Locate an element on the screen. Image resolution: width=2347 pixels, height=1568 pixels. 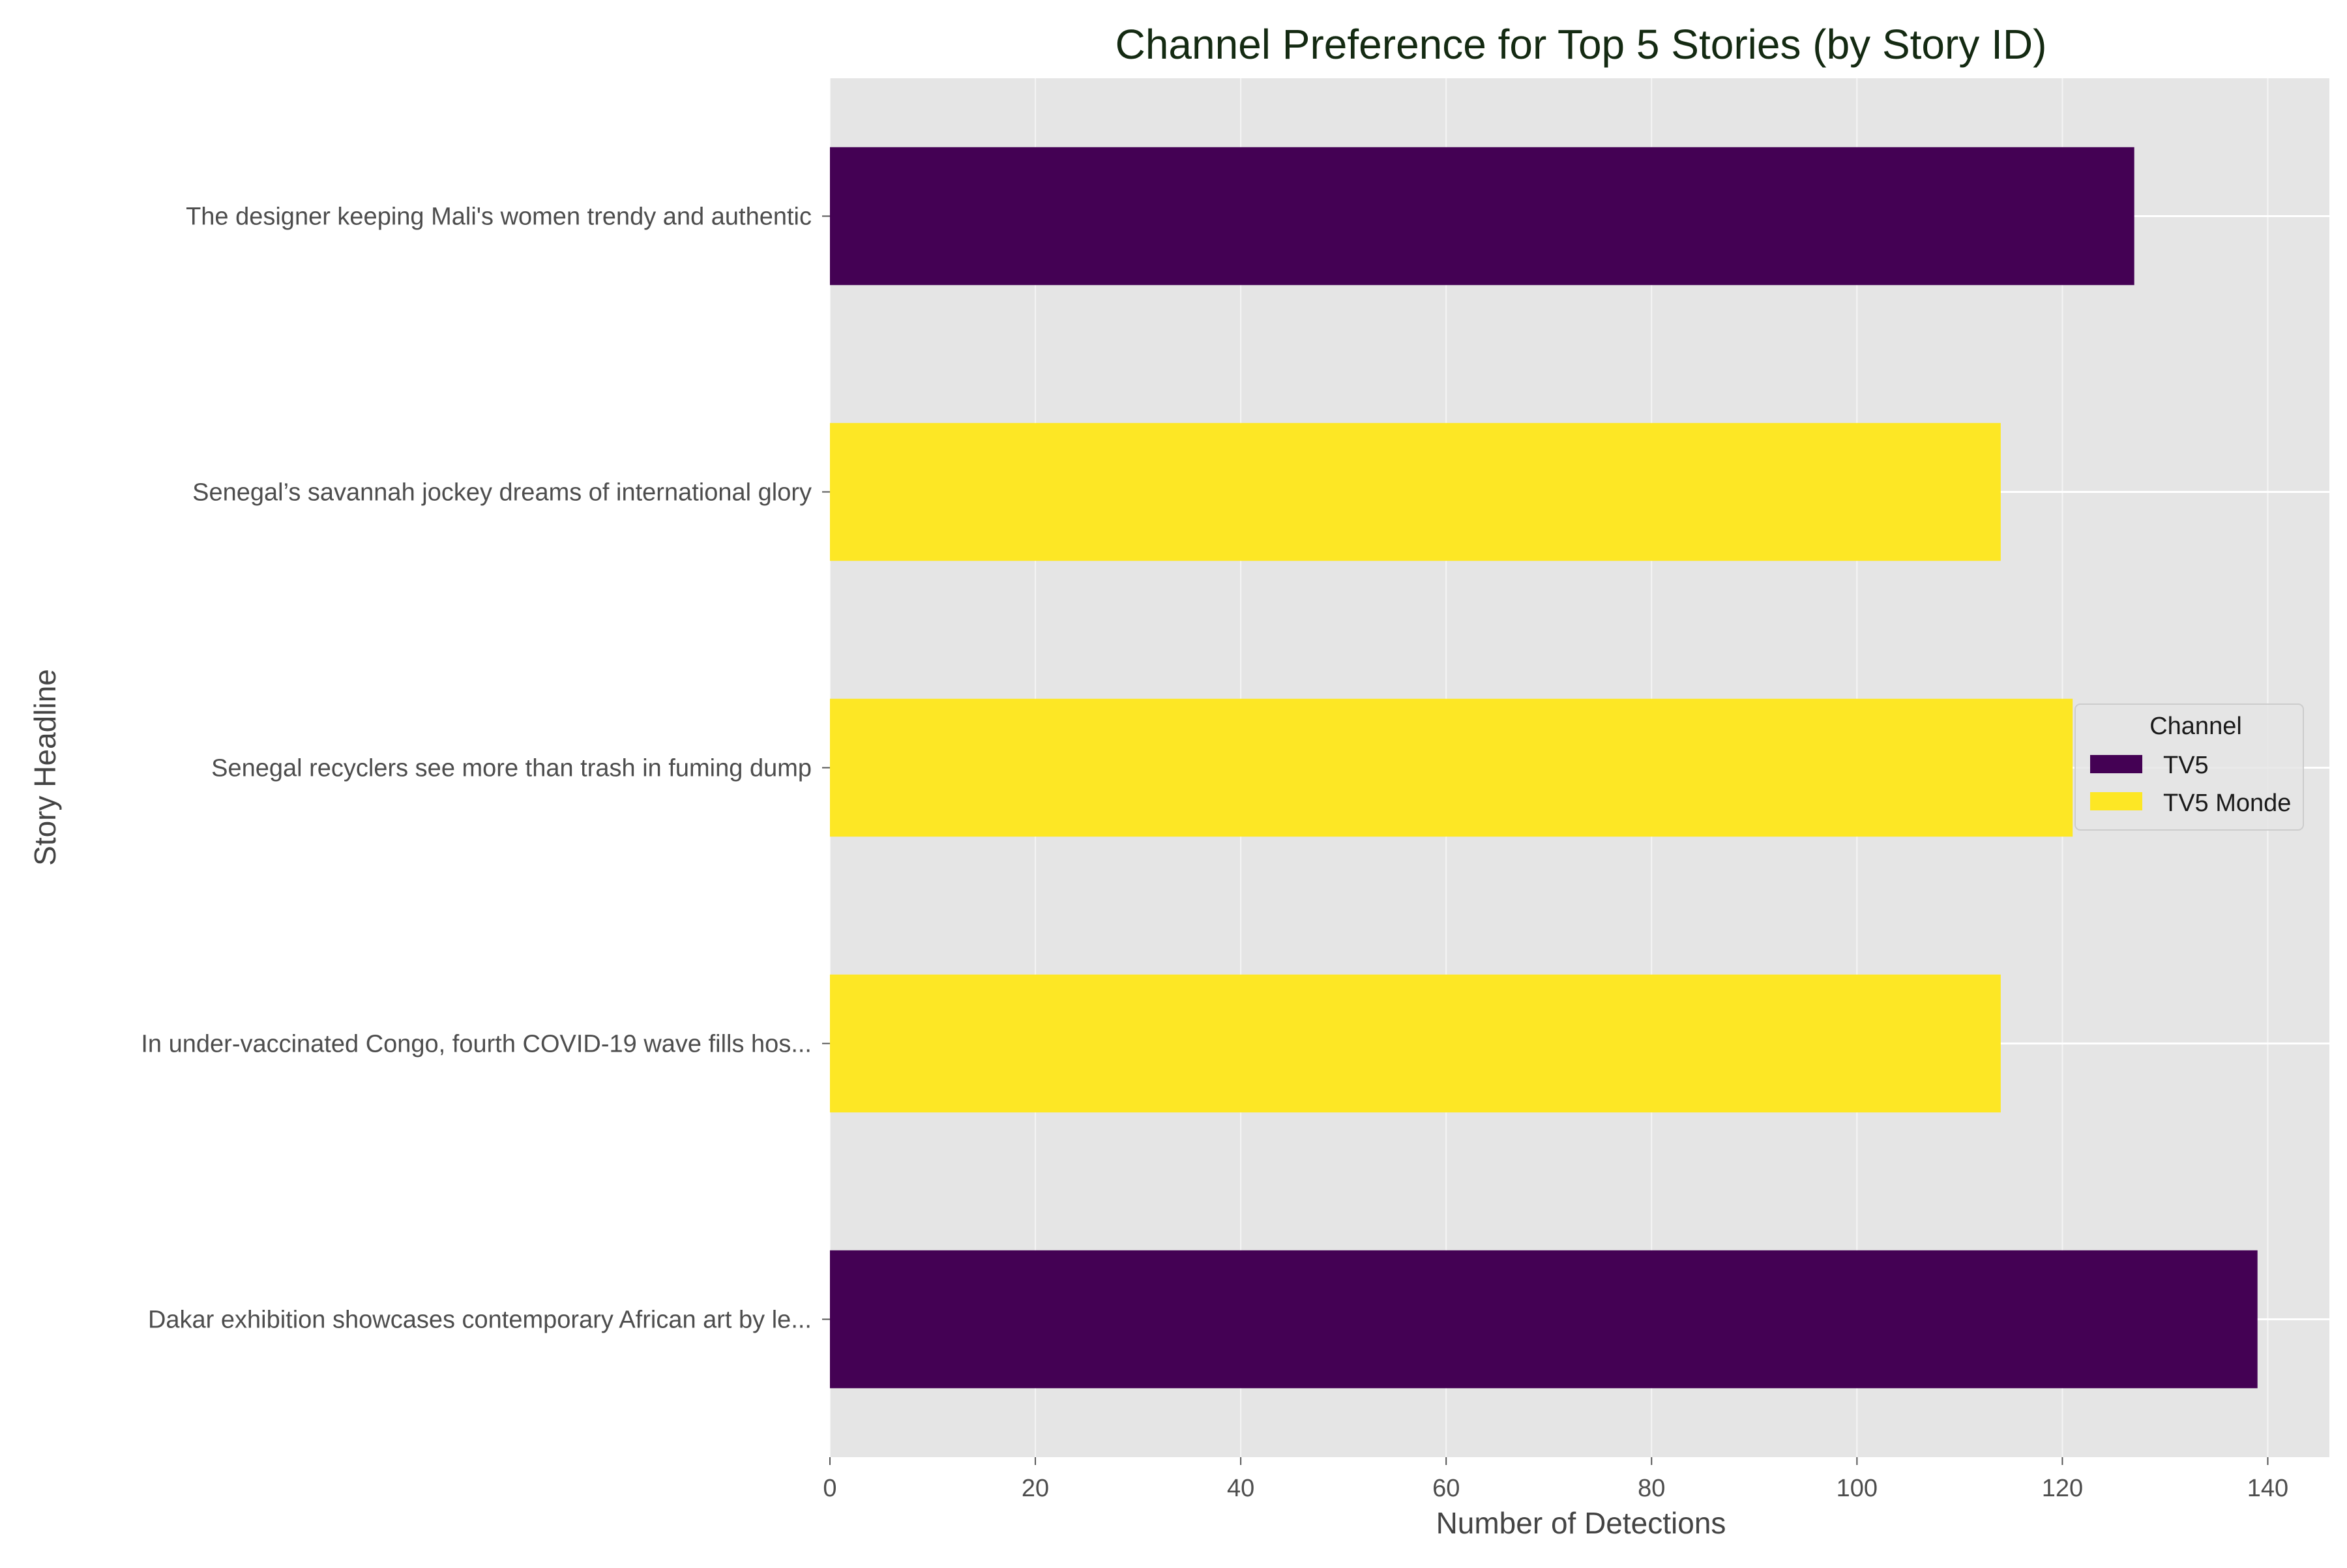
x-tick-label: 120 is located at coordinates (2062, 1489).